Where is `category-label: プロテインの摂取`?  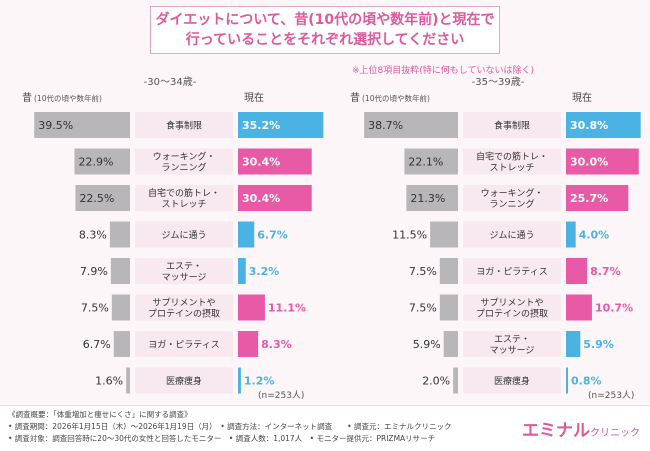 category-label: プロテインの摂取 is located at coordinates (184, 314).